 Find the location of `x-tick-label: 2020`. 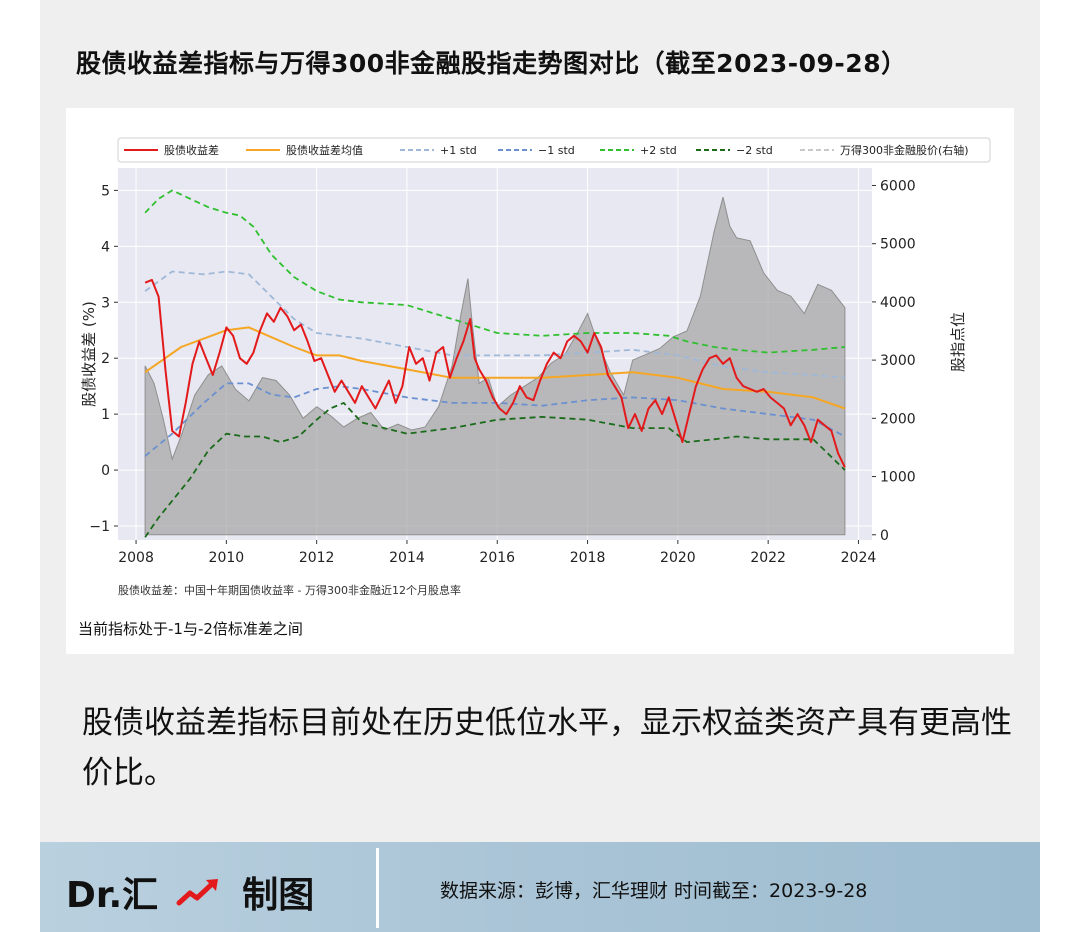

x-tick-label: 2020 is located at coordinates (678, 558).